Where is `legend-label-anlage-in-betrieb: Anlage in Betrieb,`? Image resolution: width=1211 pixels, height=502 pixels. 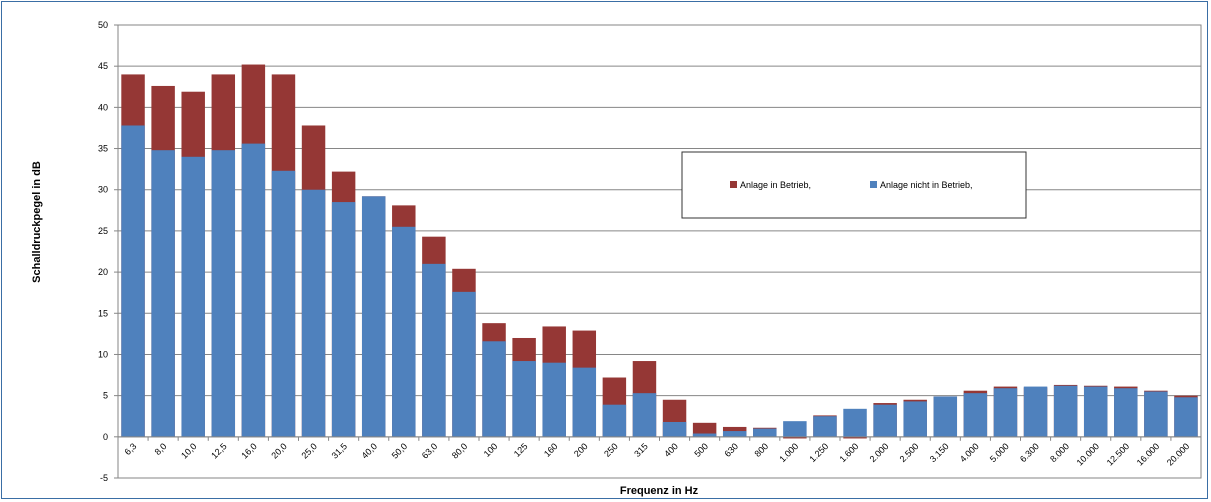
legend-label-anlage-in-betrieb: Anlage in Betrieb, is located at coordinates (775, 185).